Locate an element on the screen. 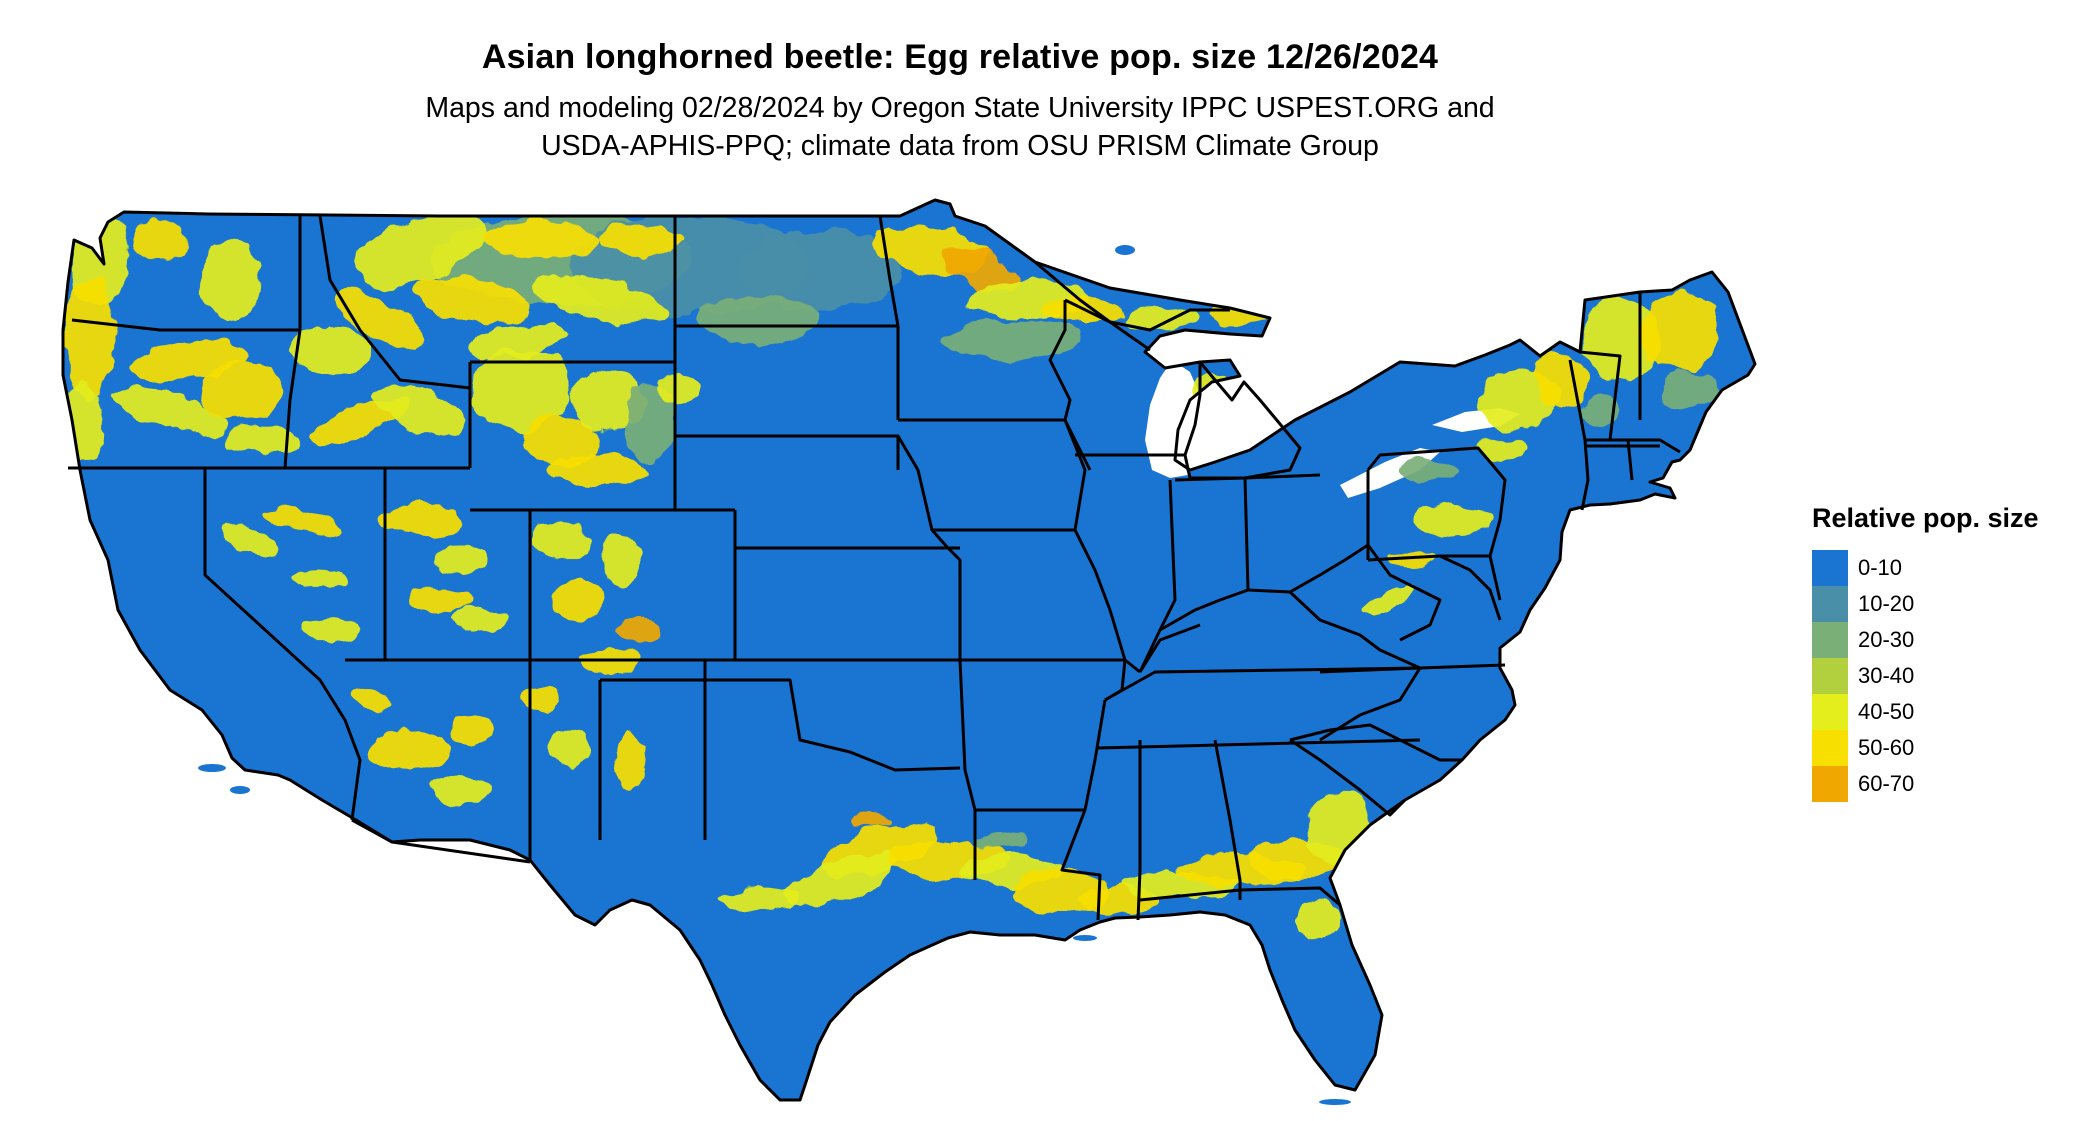 The height and width of the screenshot is (1121, 2100). border-id-mt is located at coordinates (394, 302).